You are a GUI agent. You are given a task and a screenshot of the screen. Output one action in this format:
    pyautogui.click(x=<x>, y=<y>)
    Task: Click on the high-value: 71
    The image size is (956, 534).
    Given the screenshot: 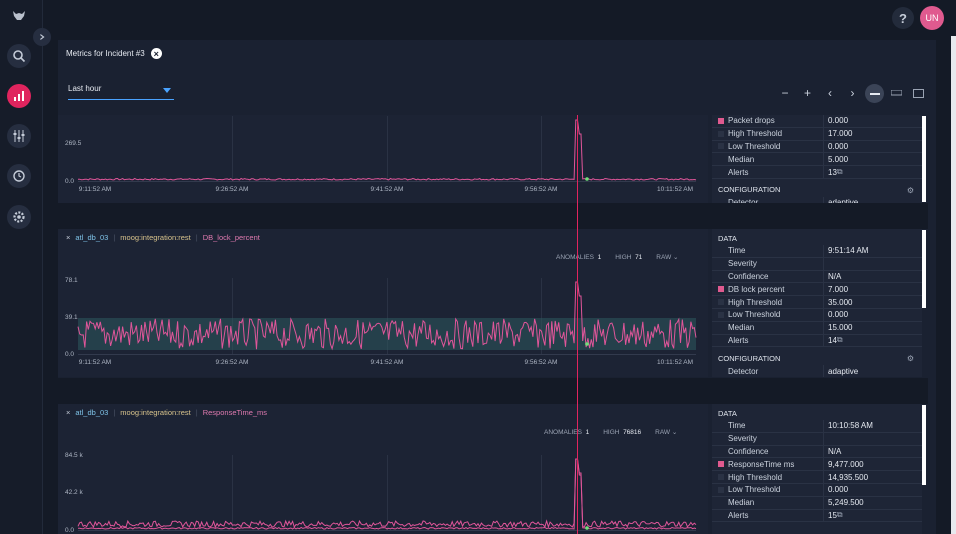 What is the action you would take?
    pyautogui.click(x=639, y=257)
    